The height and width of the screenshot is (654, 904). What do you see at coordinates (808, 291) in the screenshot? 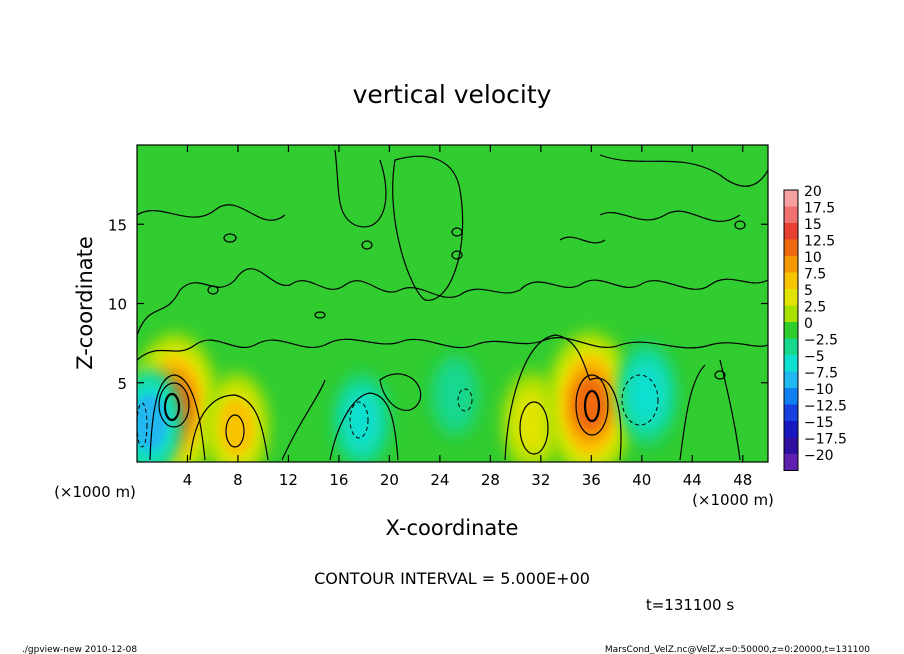
I see `colorbar-label: 5` at bounding box center [808, 291].